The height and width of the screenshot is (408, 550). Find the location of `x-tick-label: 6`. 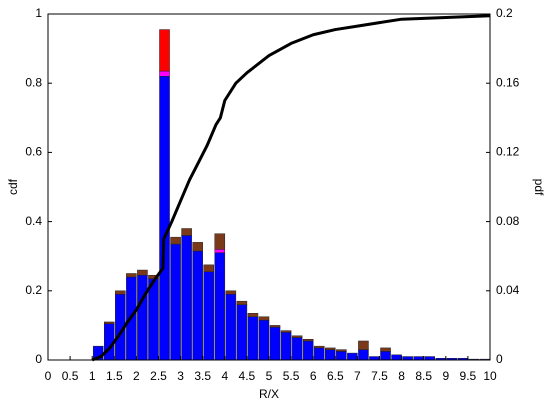

x-tick-label: 6 is located at coordinates (313, 376).